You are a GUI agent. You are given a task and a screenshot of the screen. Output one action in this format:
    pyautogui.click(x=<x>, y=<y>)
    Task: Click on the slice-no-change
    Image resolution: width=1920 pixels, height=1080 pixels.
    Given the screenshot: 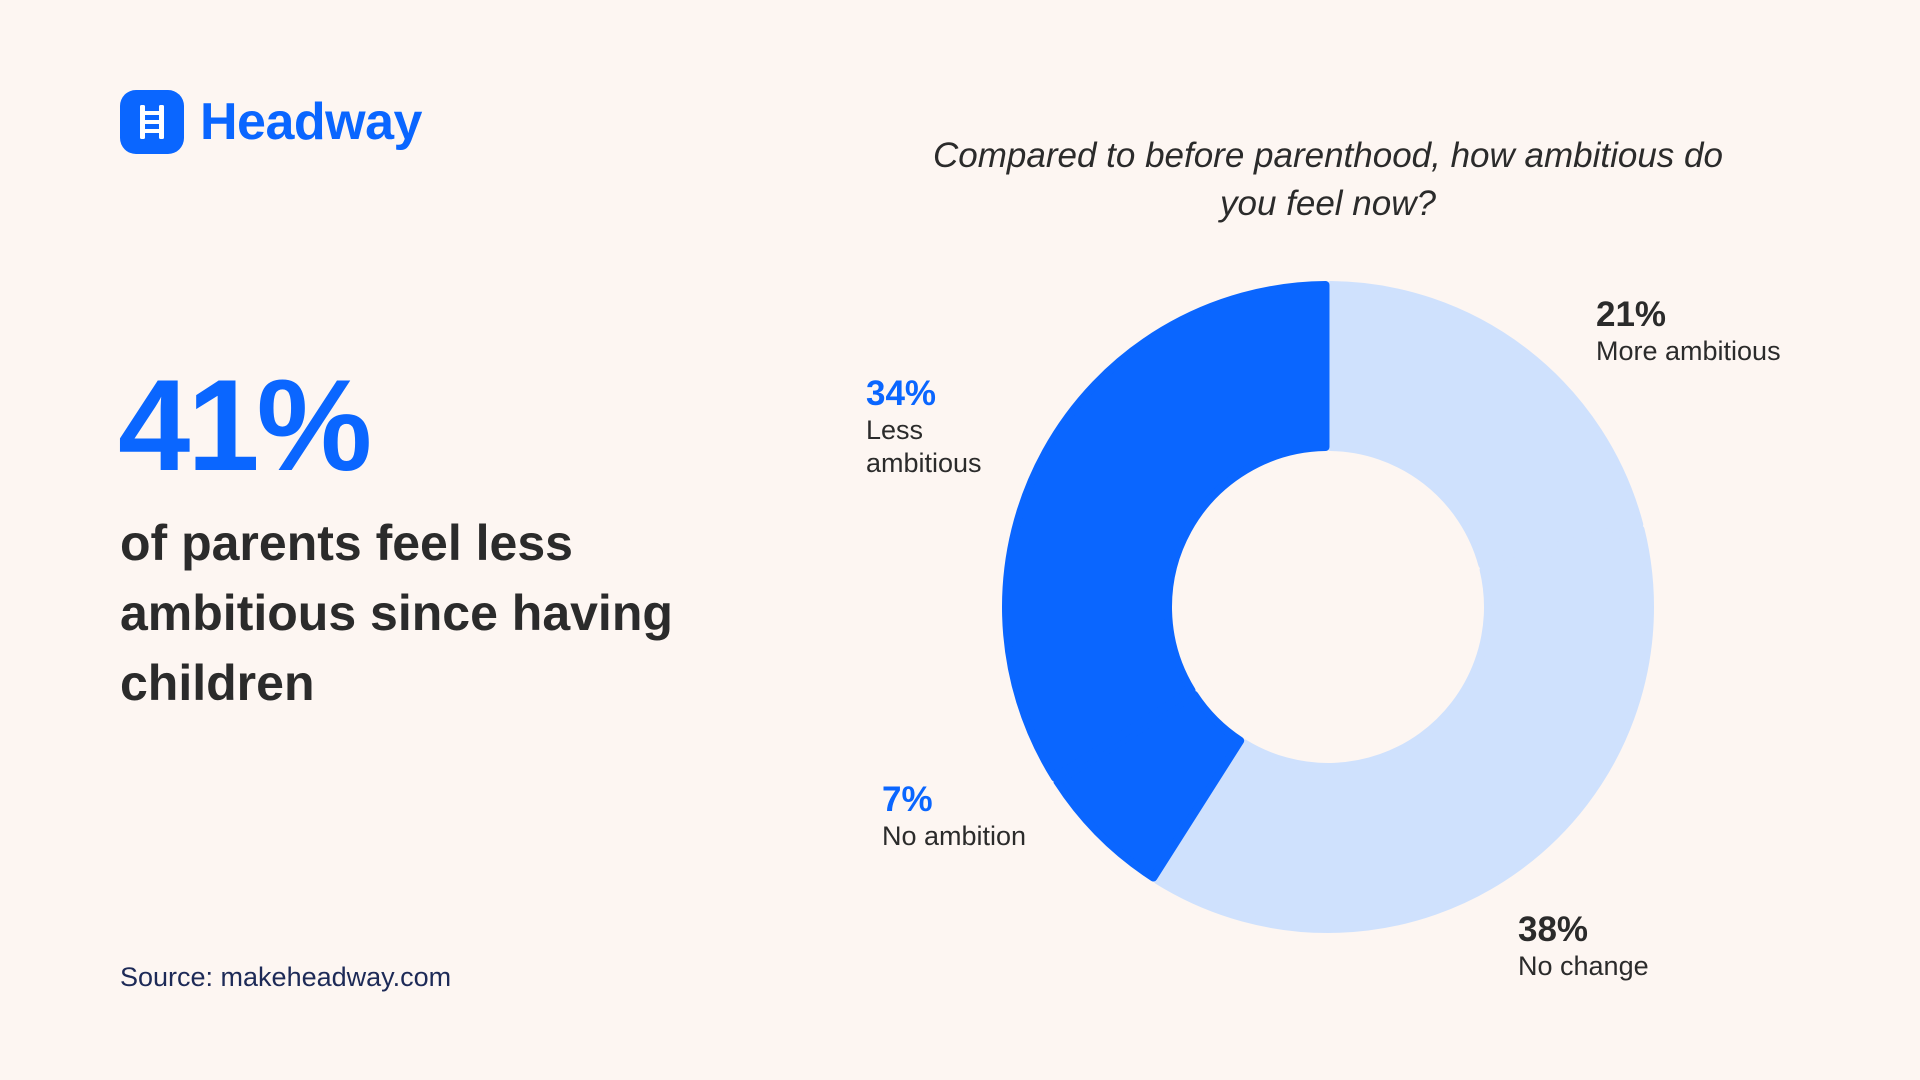 What is the action you would take?
    pyautogui.click(x=1403, y=729)
    